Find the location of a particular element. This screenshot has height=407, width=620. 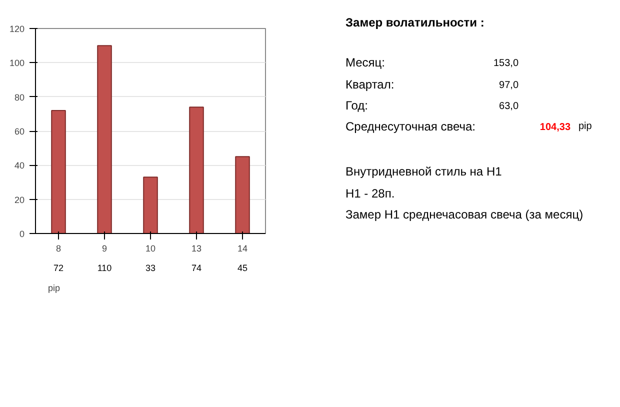

data-label: 33 is located at coordinates (150, 268).